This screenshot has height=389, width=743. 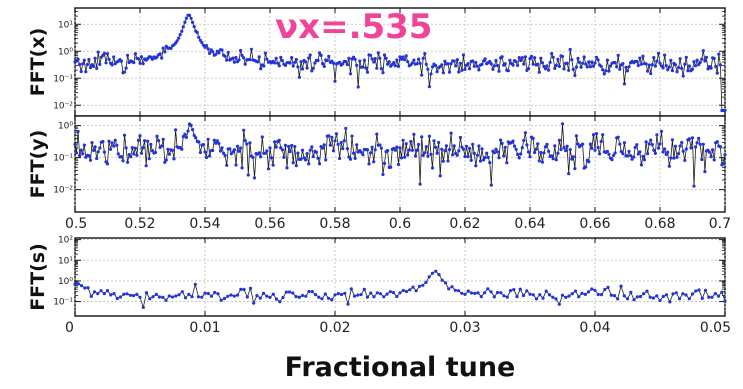 What do you see at coordinates (594, 224) in the screenshot?
I see `fft-y-xtick-label: 0.66` at bounding box center [594, 224].